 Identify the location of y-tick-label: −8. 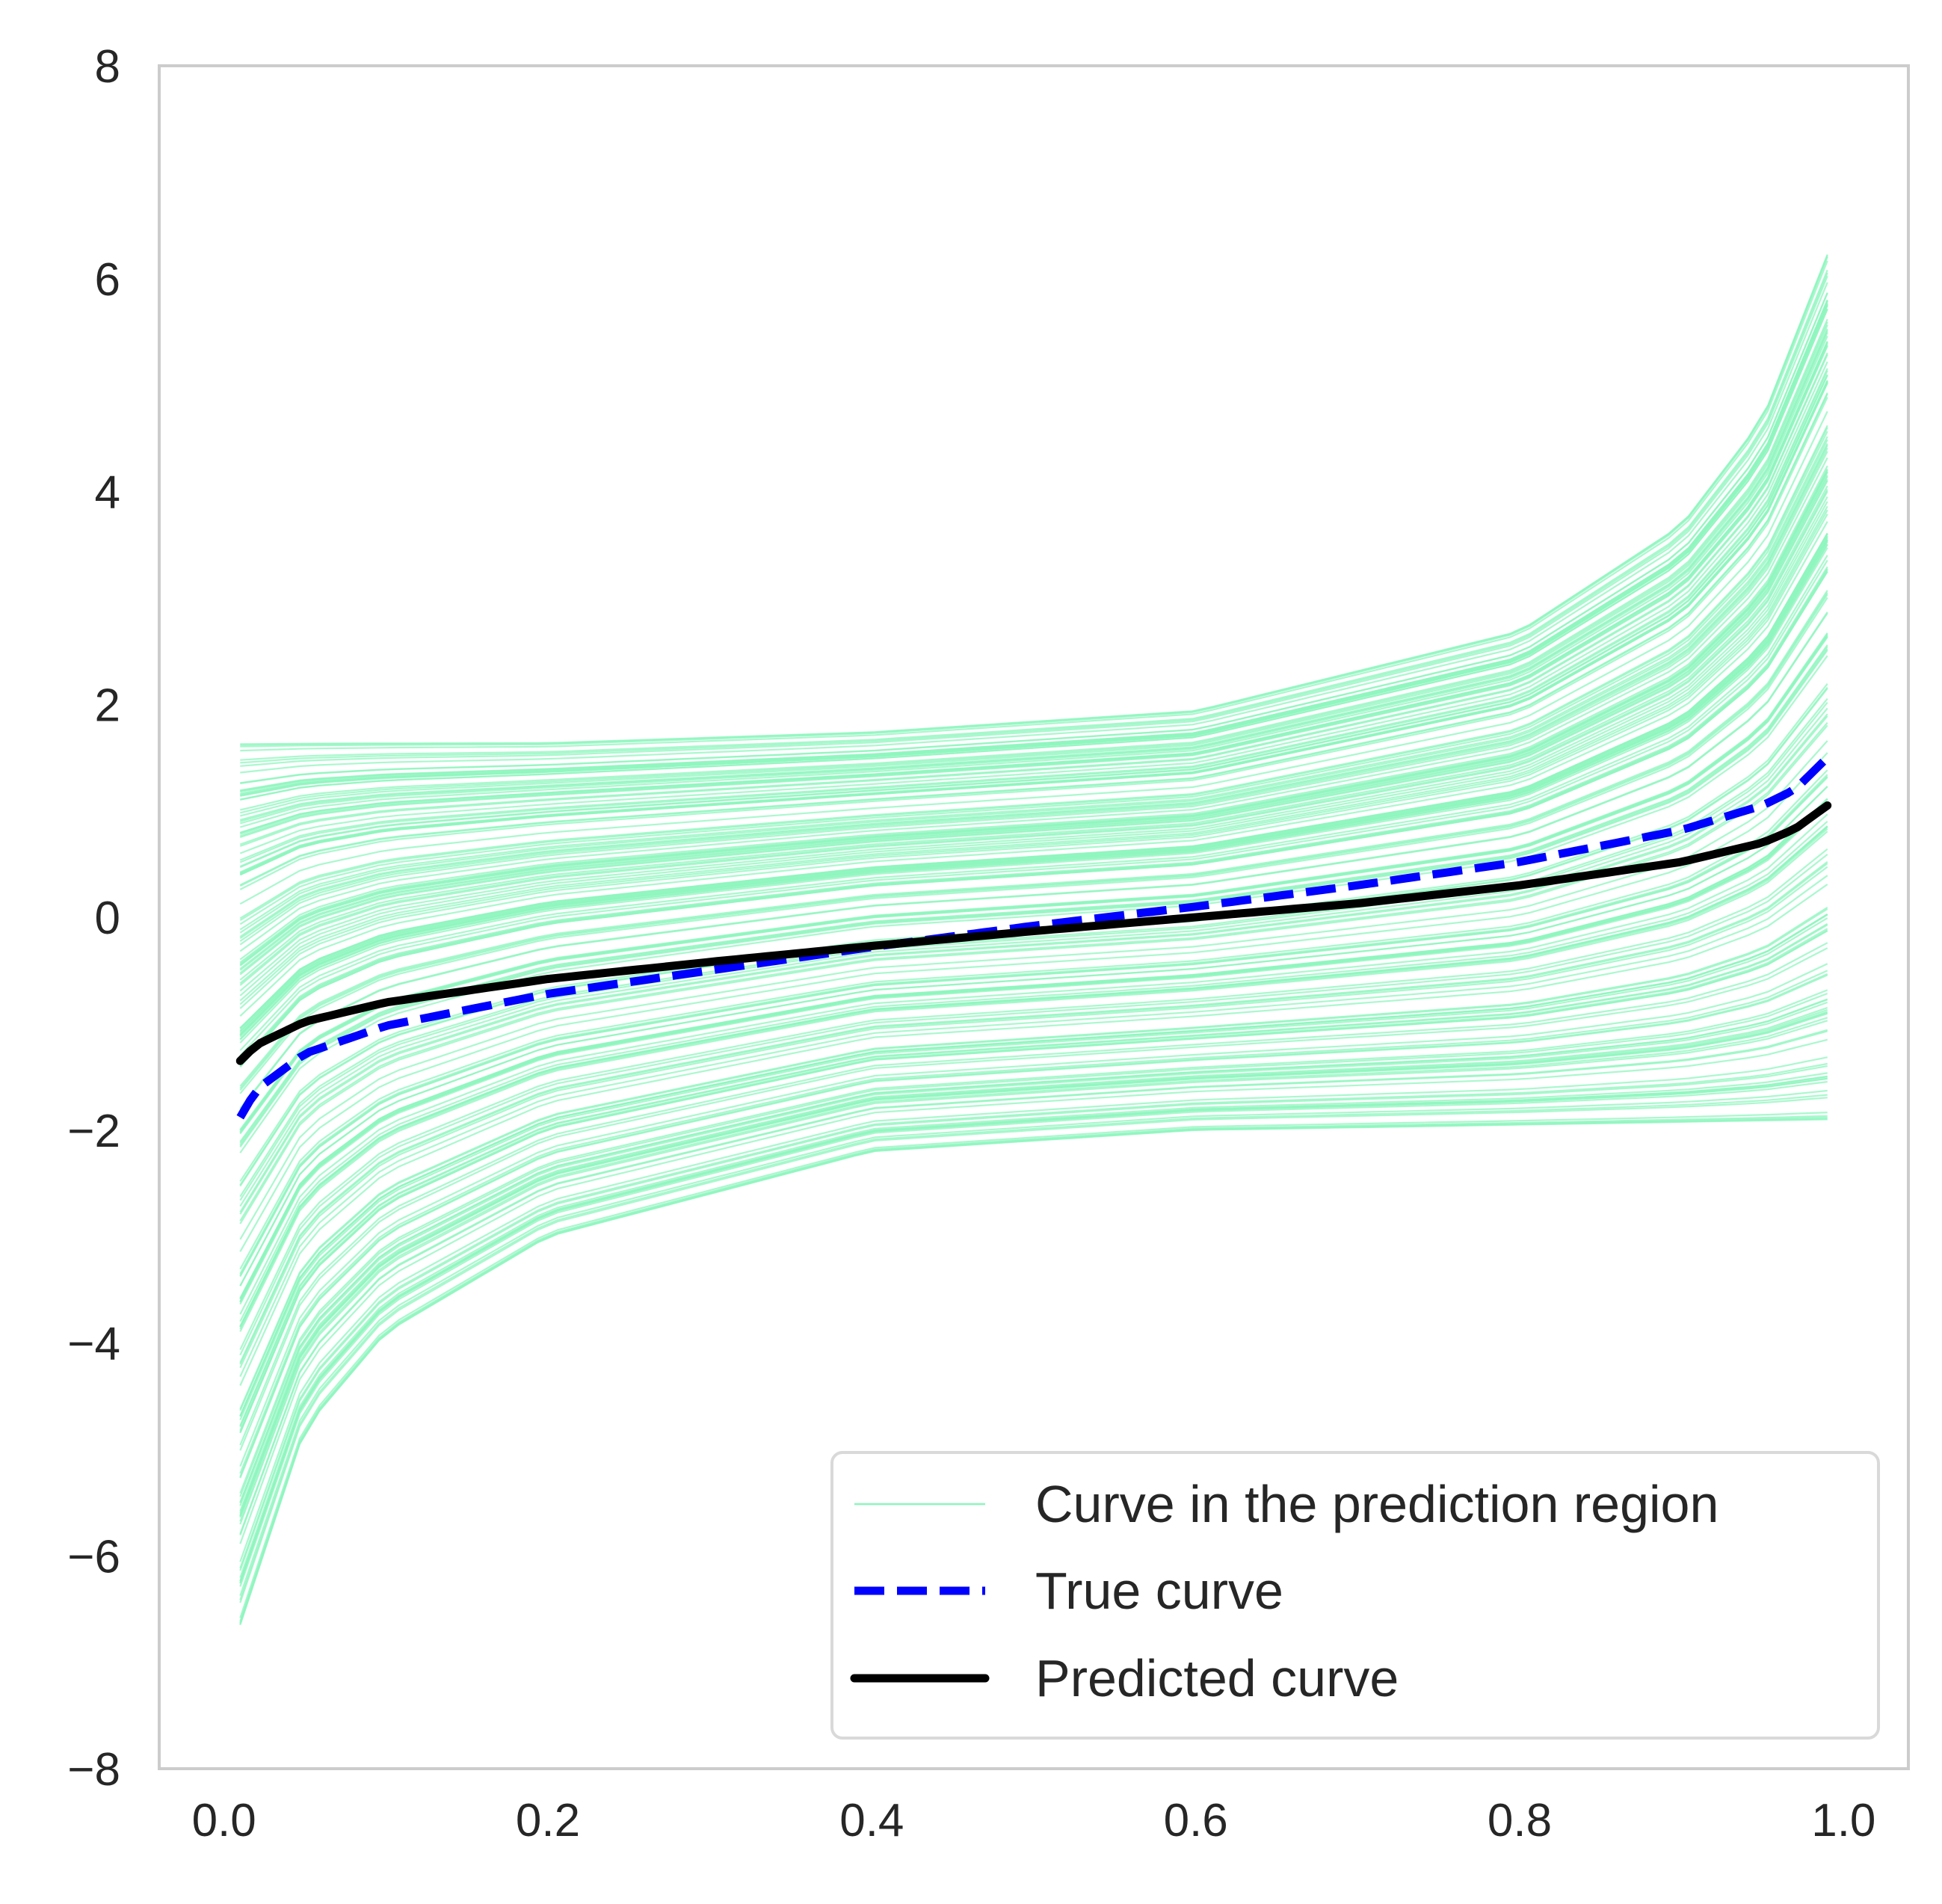
(94, 1770).